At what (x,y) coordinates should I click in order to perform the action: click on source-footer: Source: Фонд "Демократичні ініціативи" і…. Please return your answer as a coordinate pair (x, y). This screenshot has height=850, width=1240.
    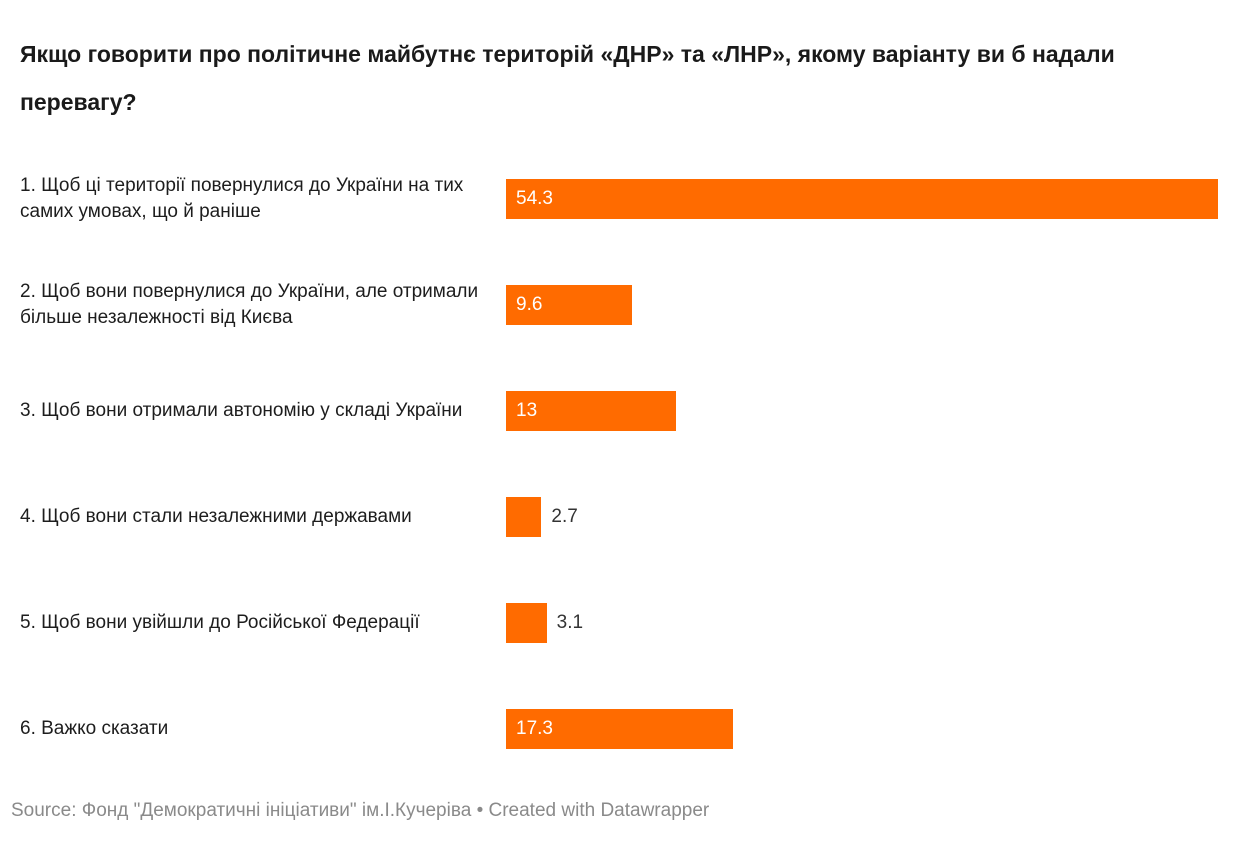
    Looking at the image, I should click on (360, 810).